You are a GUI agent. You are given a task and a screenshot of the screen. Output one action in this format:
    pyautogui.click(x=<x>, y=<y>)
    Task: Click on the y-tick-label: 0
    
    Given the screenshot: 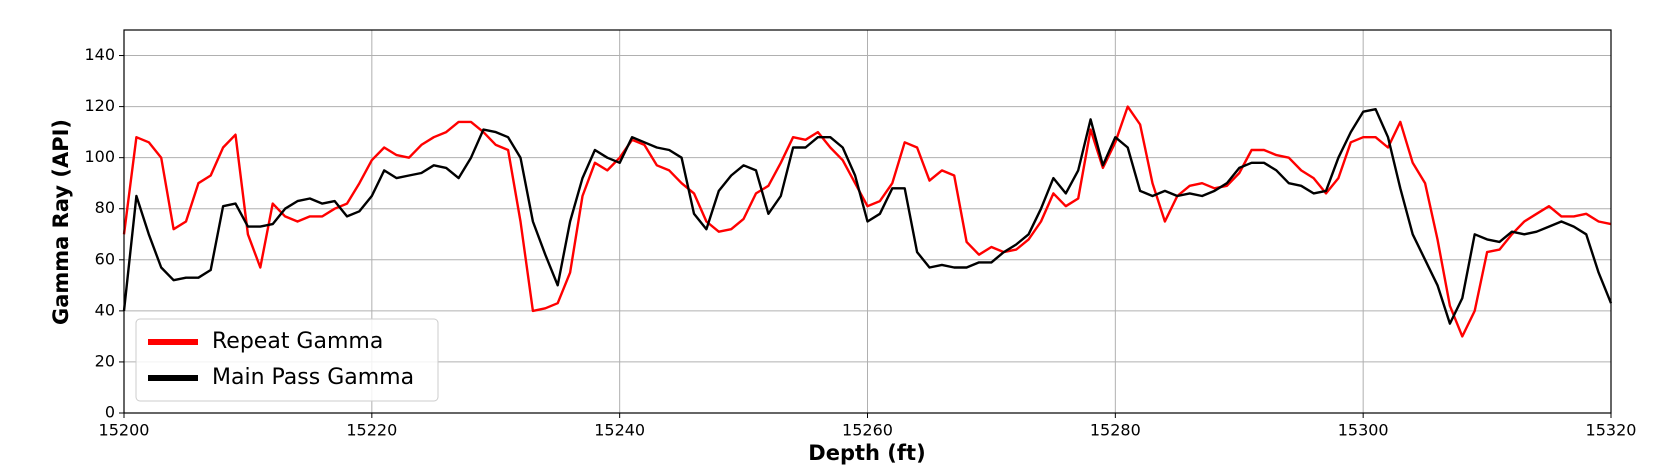 What is the action you would take?
    pyautogui.click(x=110, y=412)
    